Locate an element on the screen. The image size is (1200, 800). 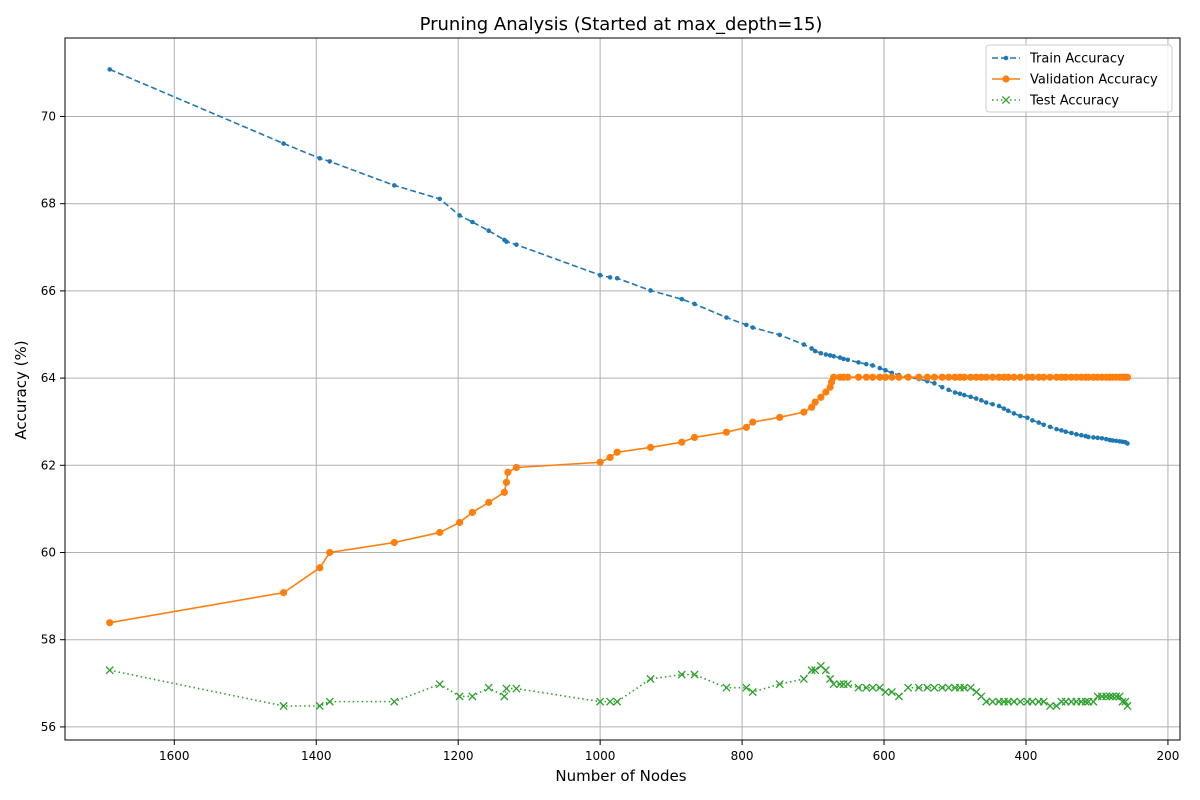
x-tick-label: 800 is located at coordinates (742, 756).